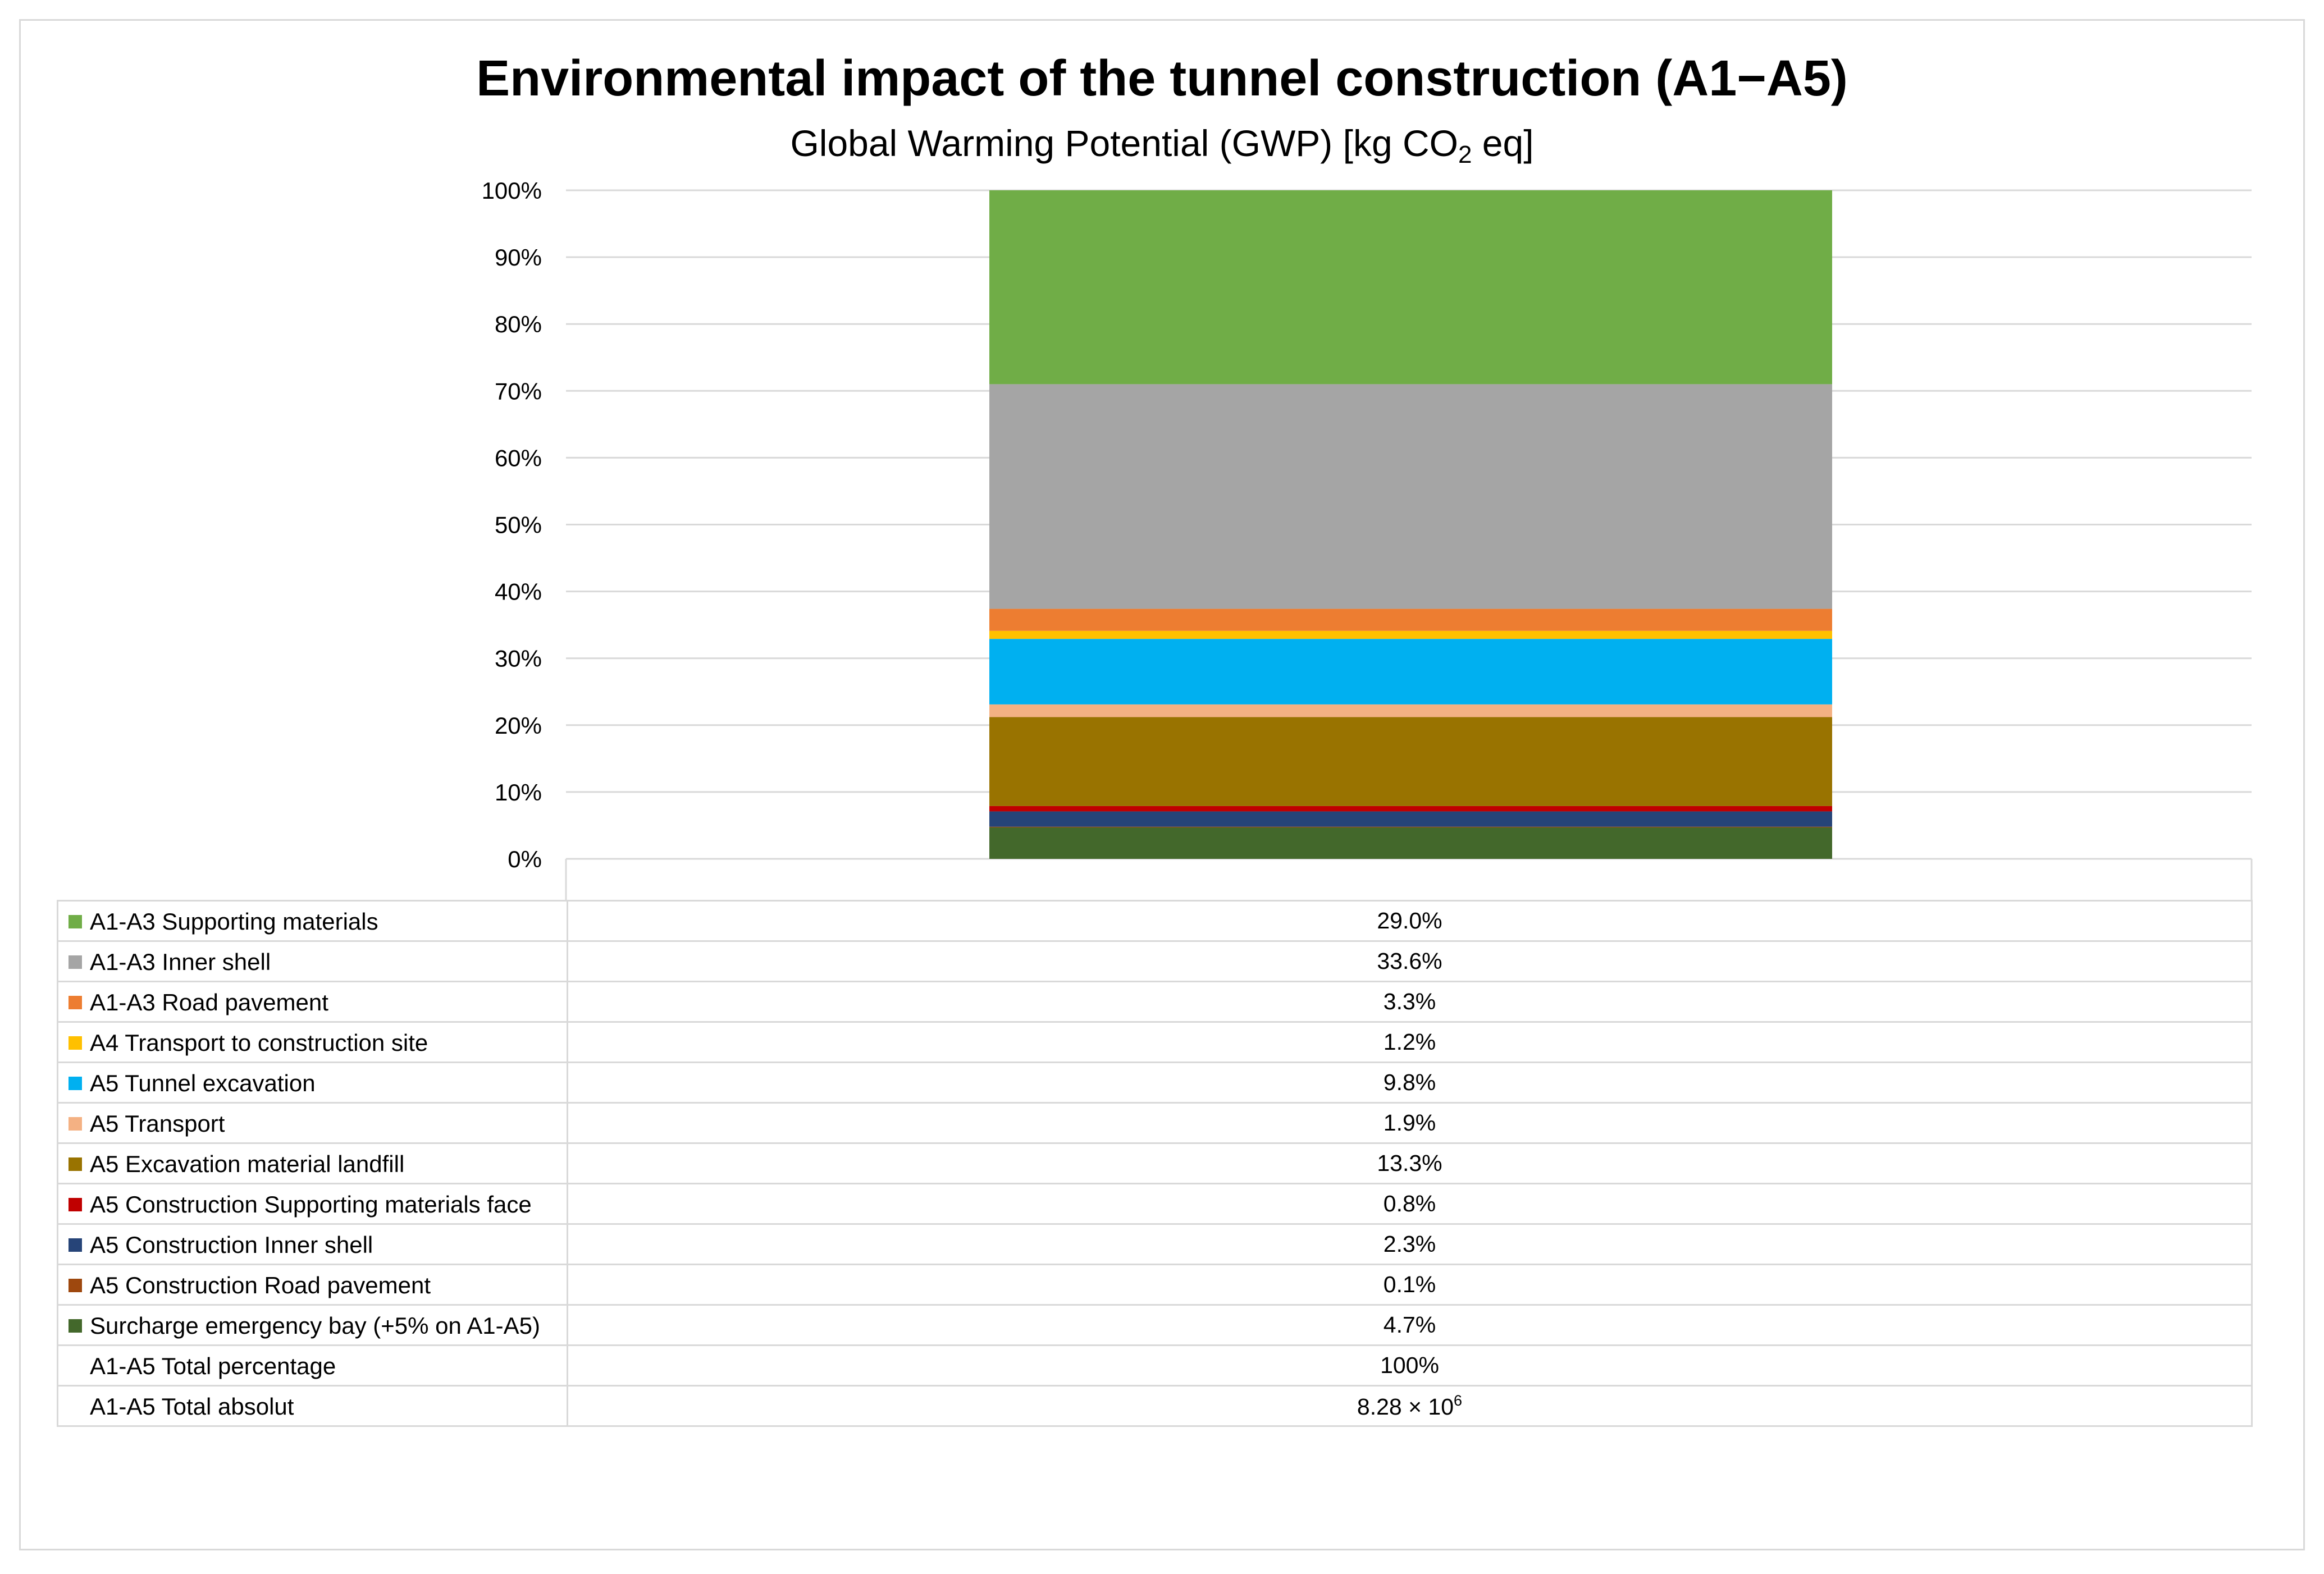 This screenshot has height=1574, width=2324. What do you see at coordinates (1410, 1082) in the screenshot?
I see `data-label: 9.8%` at bounding box center [1410, 1082].